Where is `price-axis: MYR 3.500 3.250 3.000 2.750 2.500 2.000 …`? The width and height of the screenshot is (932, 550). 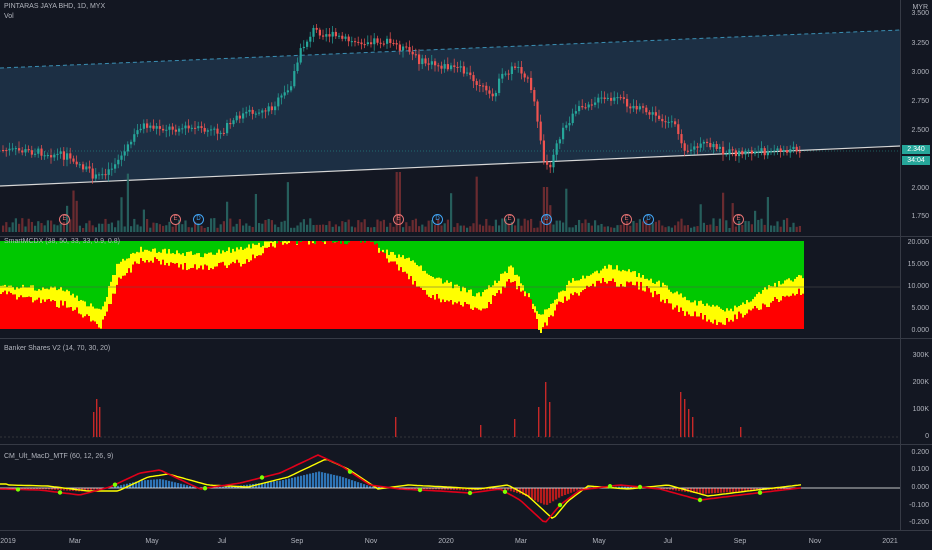
price-axis: MYR 3.500 3.250 3.000 2.750 2.500 2.000 … is located at coordinates (916, 118).